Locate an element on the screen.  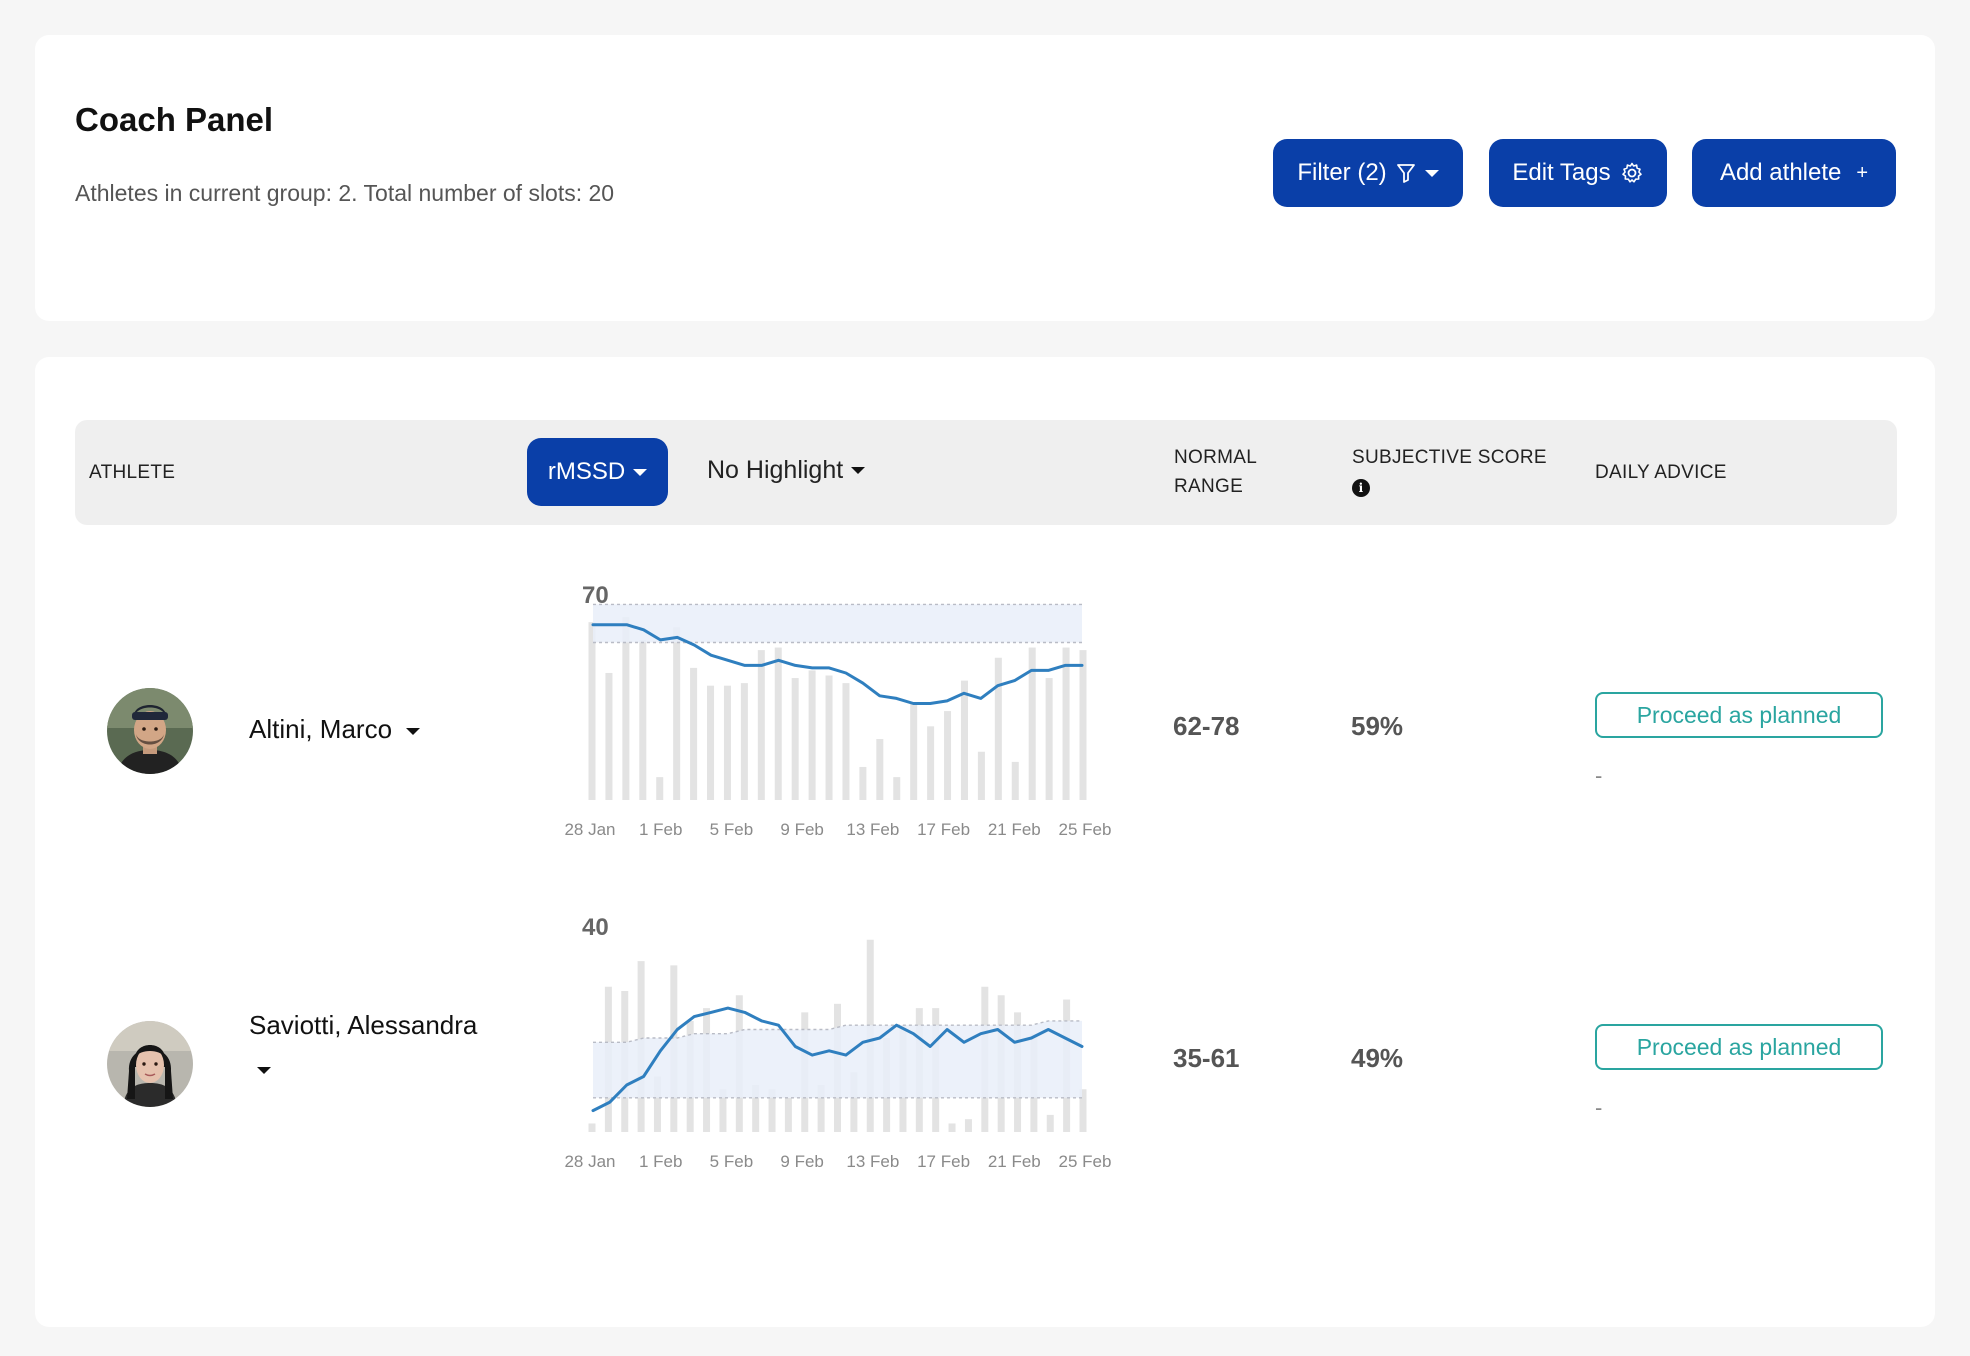
normal-range-value: 35-61 is located at coordinates (1206, 1058).